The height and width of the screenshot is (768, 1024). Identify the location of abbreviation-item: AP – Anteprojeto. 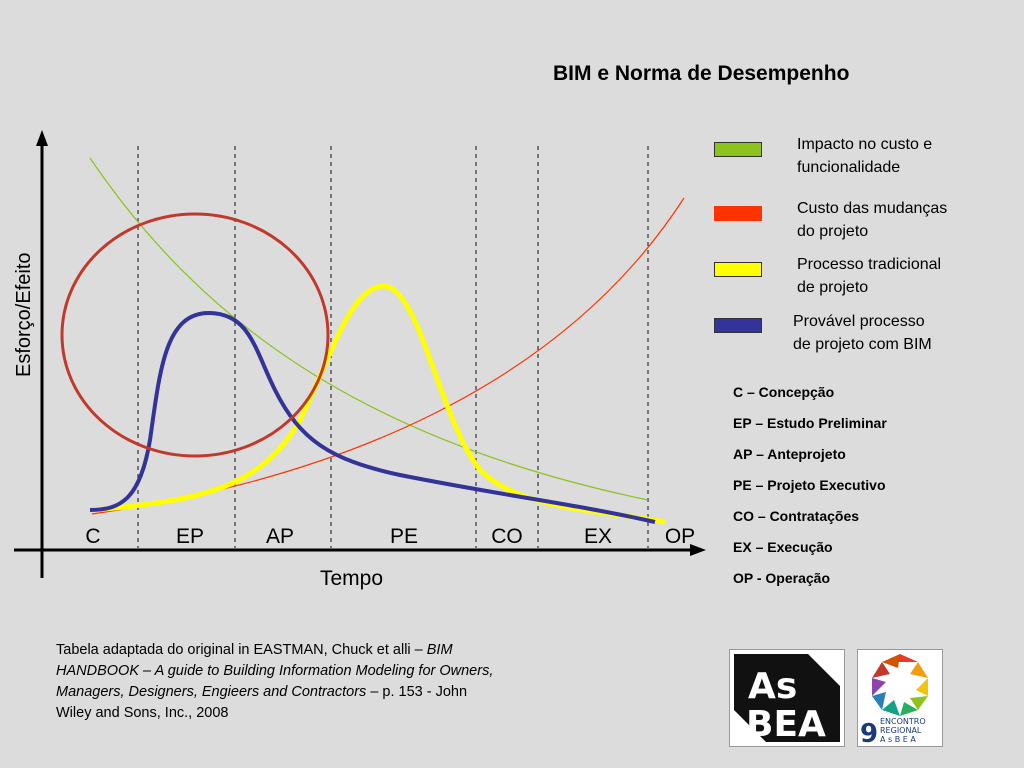
(789, 454).